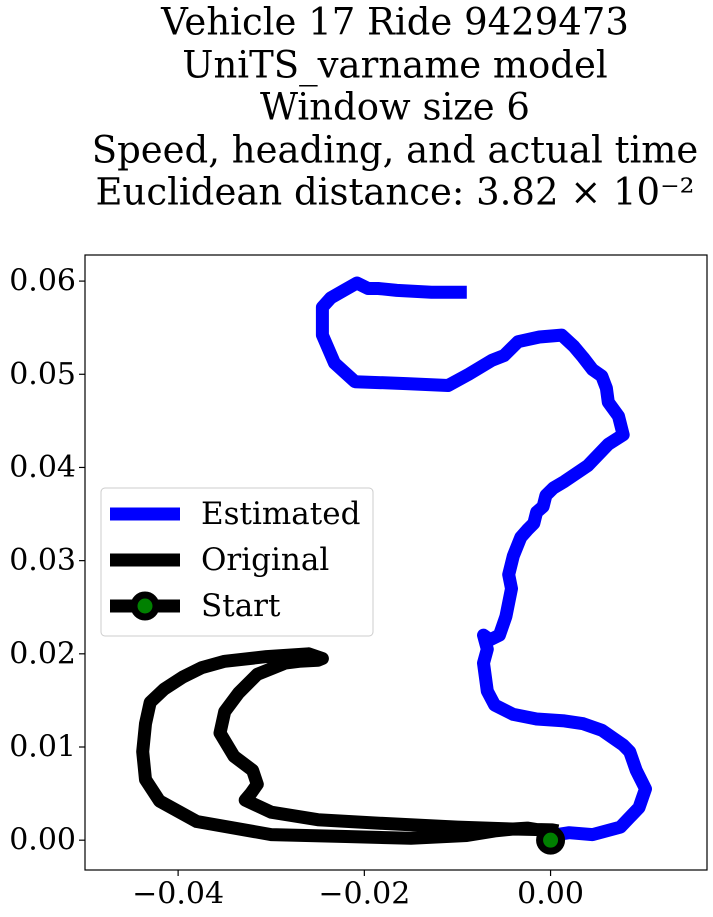 Image resolution: width=713 pixels, height=917 pixels. I want to click on legend-marker-start, so click(145, 606).